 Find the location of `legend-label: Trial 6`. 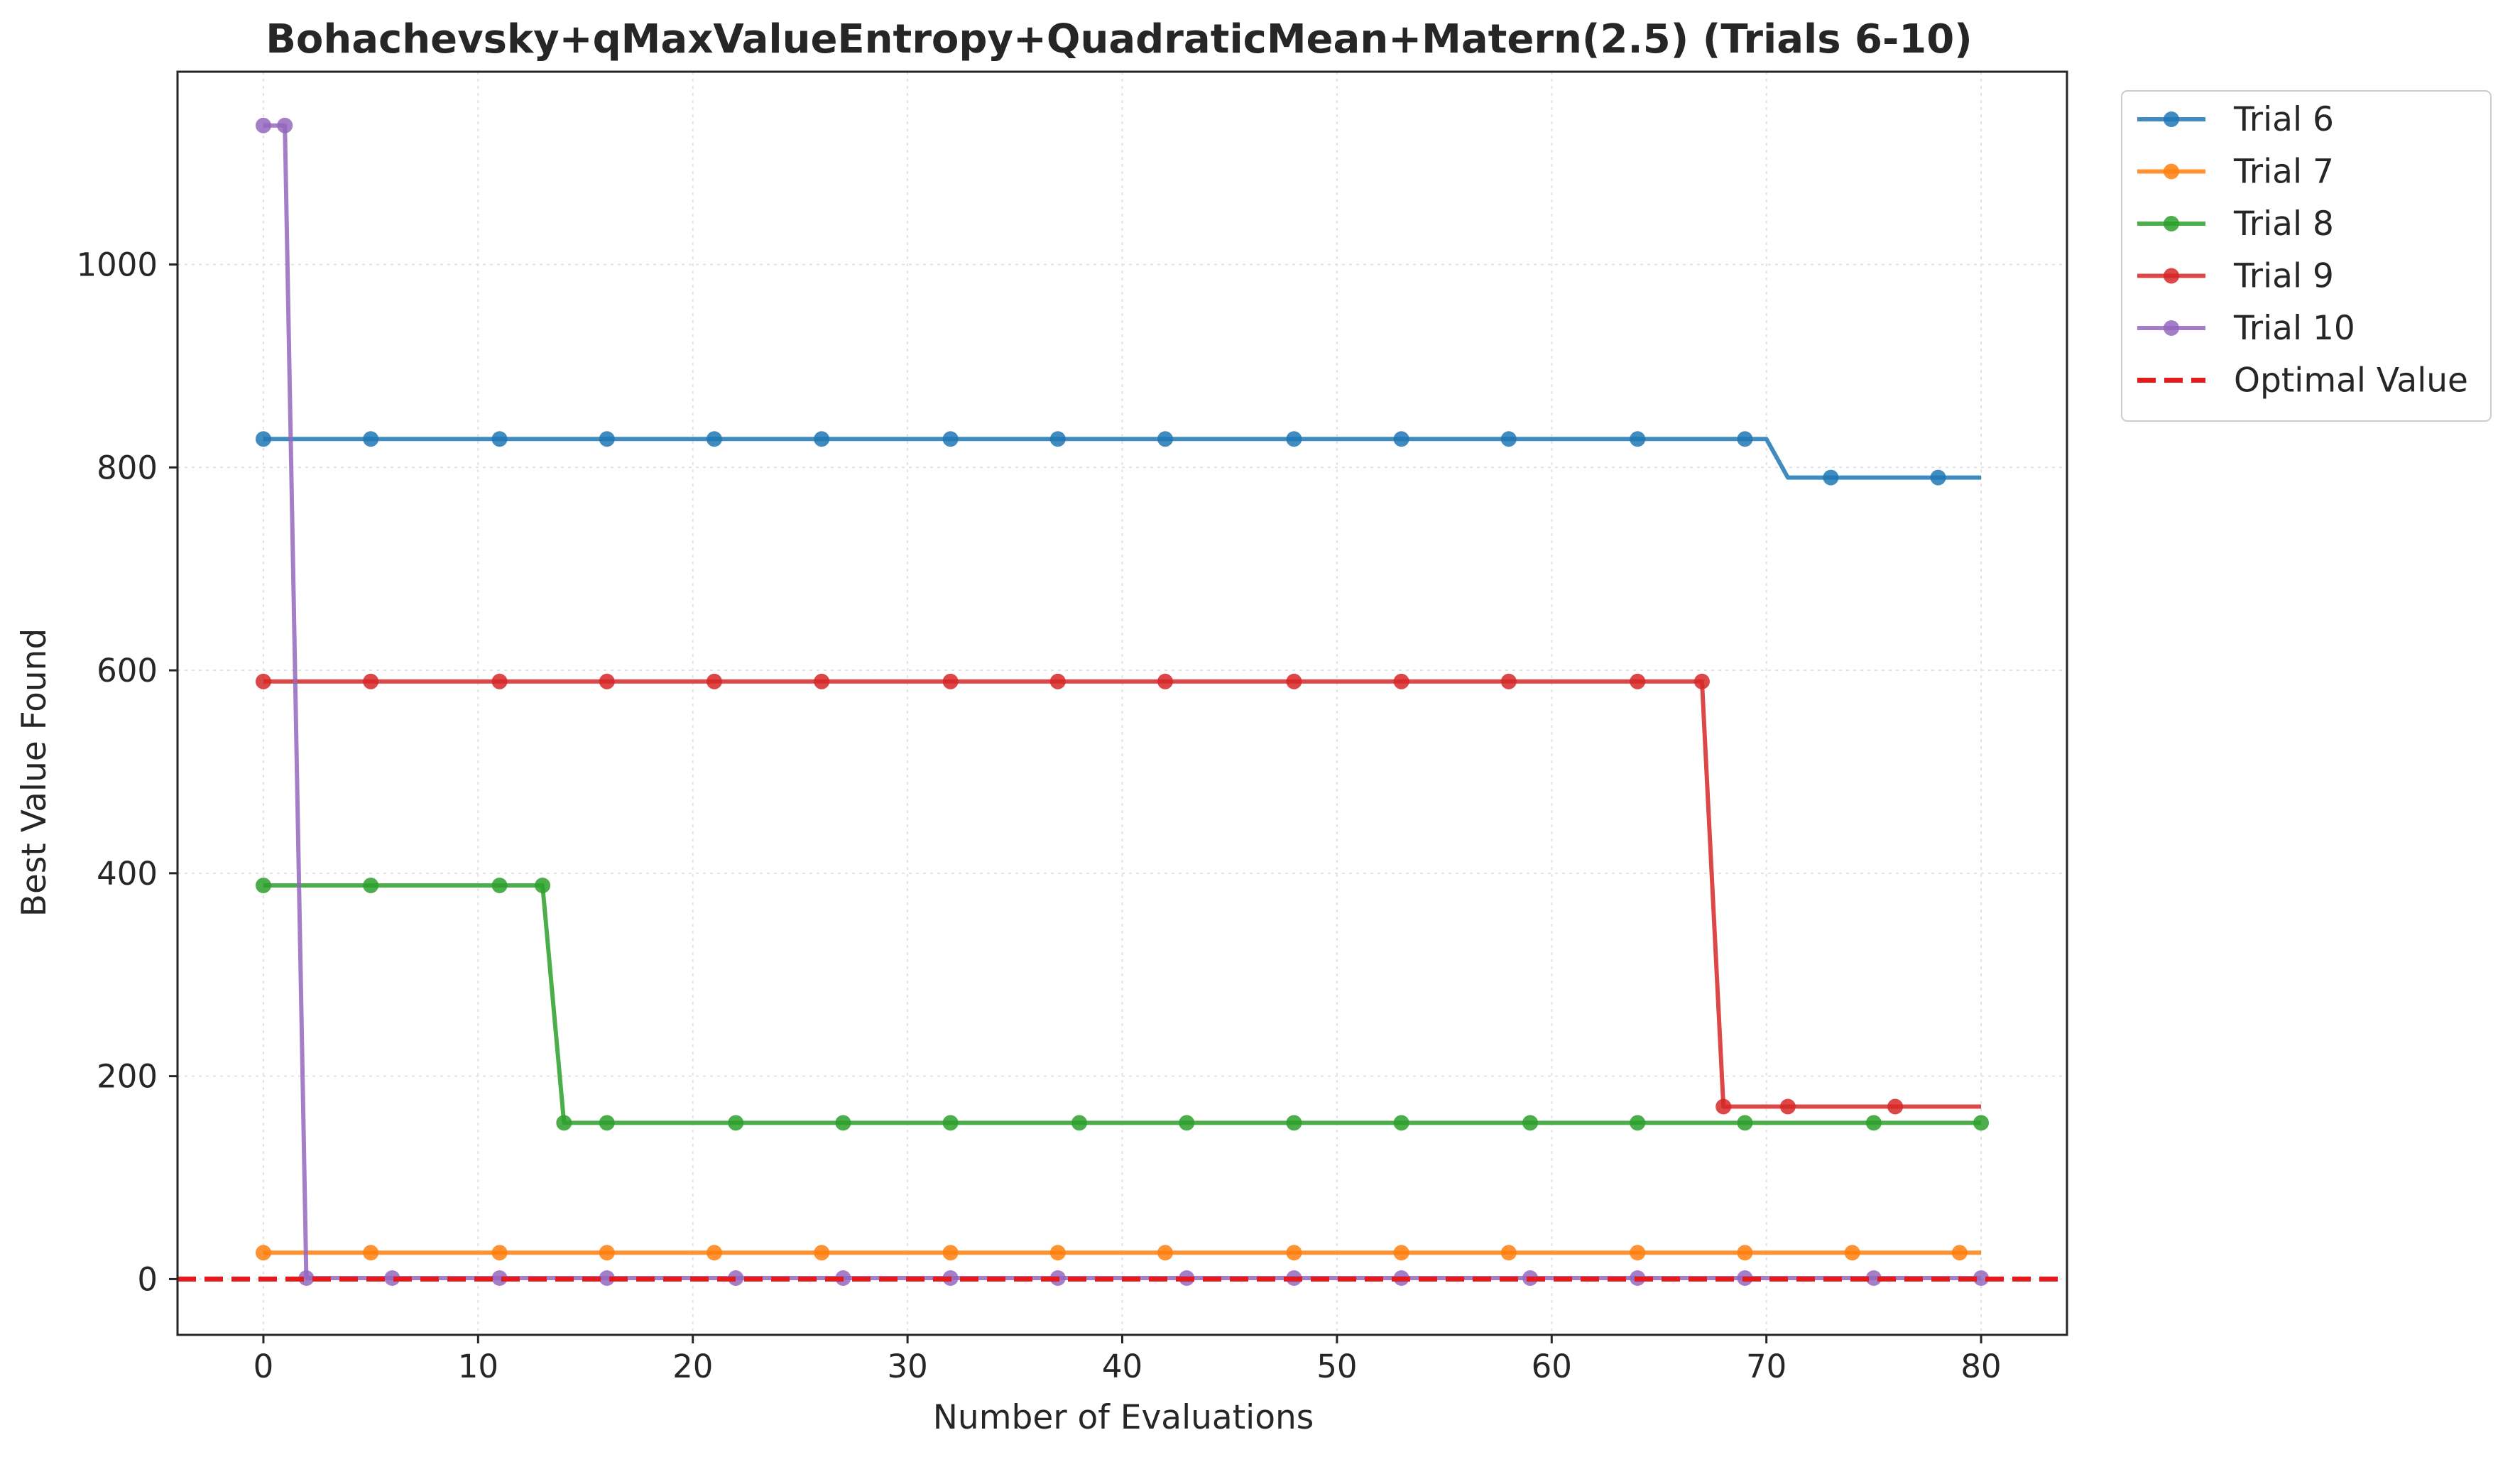

legend-label: Trial 6 is located at coordinates (2283, 119).